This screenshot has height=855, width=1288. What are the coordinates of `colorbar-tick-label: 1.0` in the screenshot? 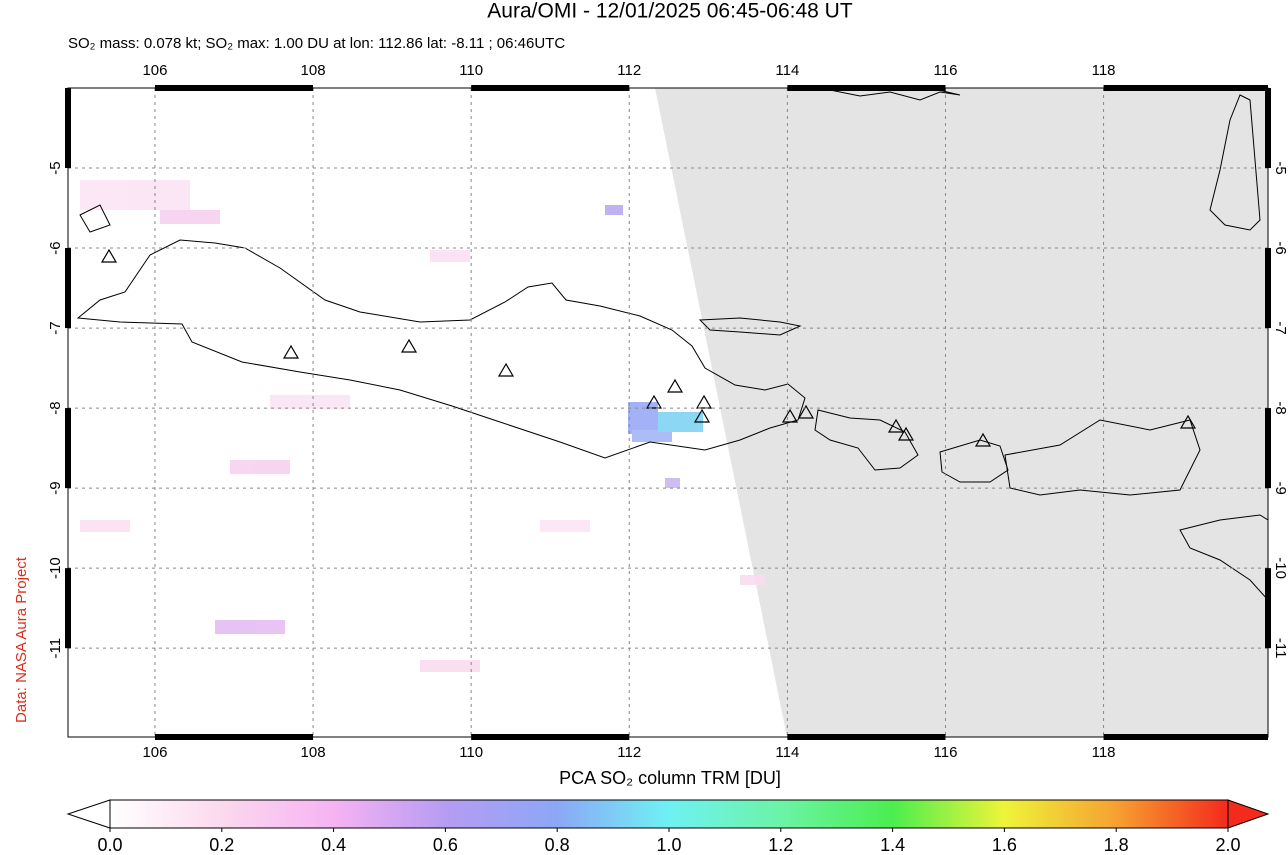 It's located at (668, 845).